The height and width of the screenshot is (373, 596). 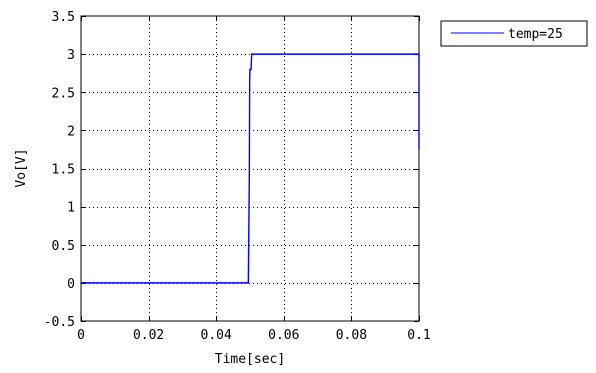 What do you see at coordinates (63, 246) in the screenshot?
I see `y-tick-label: 0.5` at bounding box center [63, 246].